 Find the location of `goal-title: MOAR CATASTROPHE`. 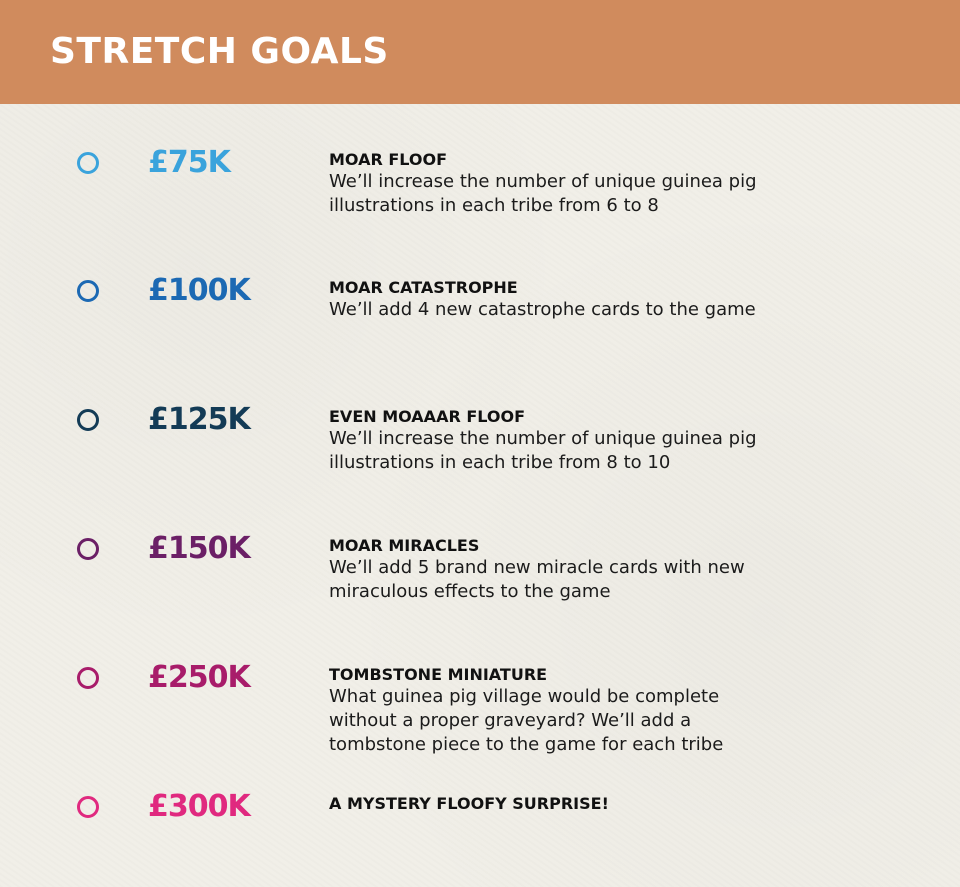

goal-title: MOAR CATASTROPHE is located at coordinates (423, 287).